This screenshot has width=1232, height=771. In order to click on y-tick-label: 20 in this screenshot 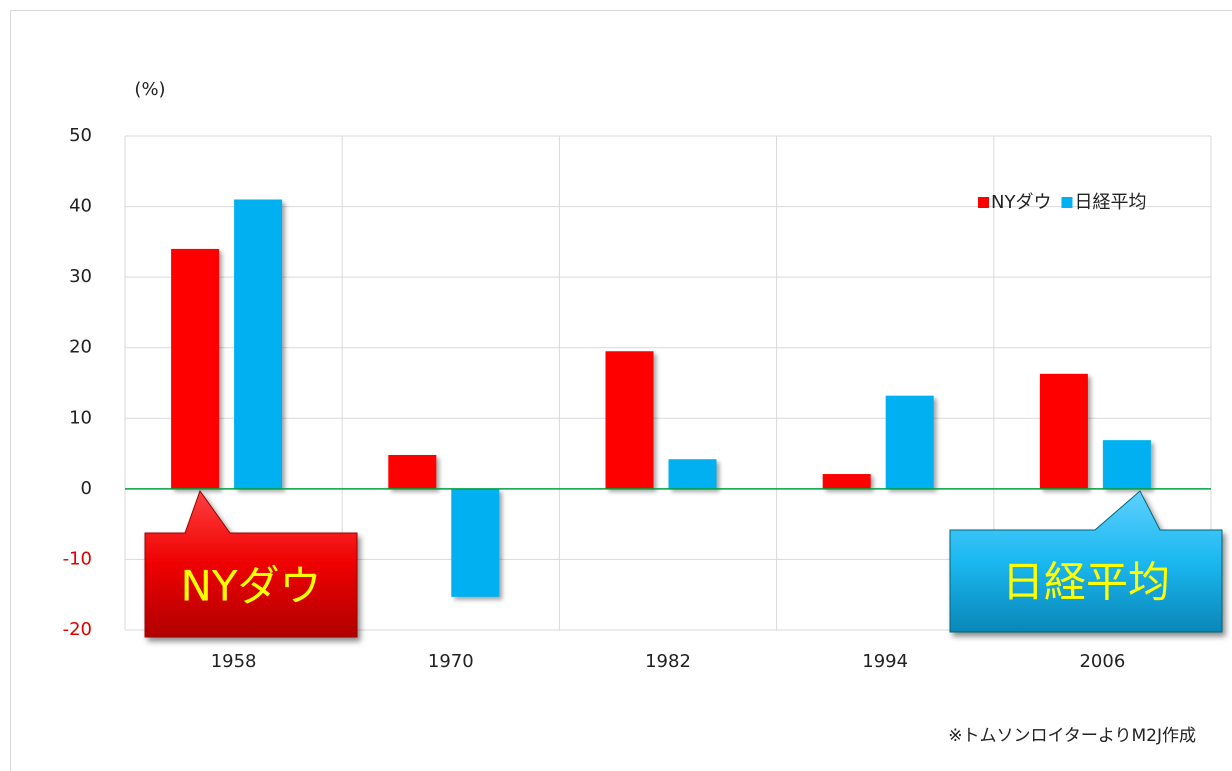, I will do `click(80, 347)`.